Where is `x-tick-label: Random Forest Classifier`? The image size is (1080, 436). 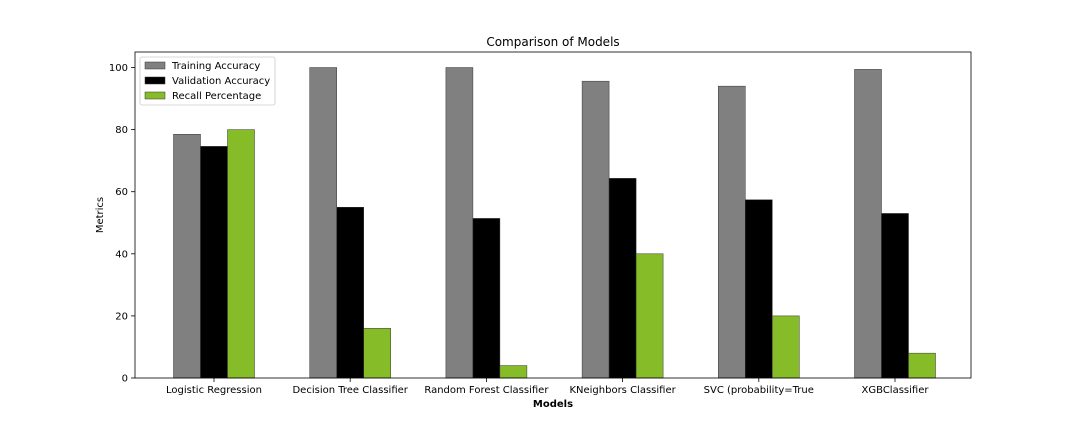
x-tick-label: Random Forest Classifier is located at coordinates (486, 390).